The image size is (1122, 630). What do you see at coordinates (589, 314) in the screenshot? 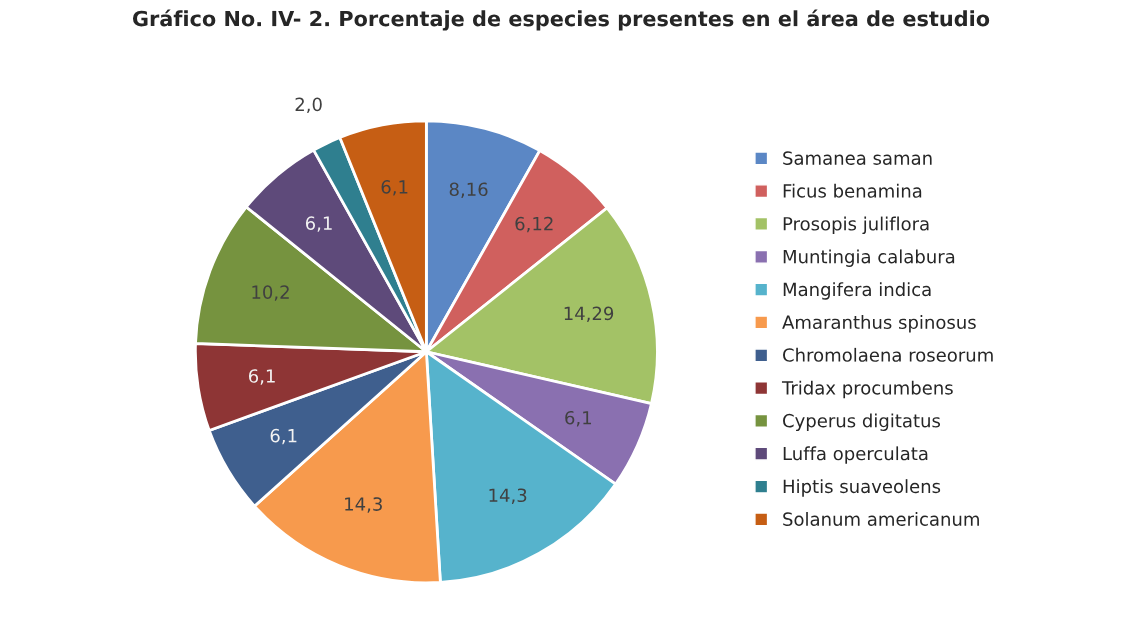
I see `data-label: 14,29` at bounding box center [589, 314].